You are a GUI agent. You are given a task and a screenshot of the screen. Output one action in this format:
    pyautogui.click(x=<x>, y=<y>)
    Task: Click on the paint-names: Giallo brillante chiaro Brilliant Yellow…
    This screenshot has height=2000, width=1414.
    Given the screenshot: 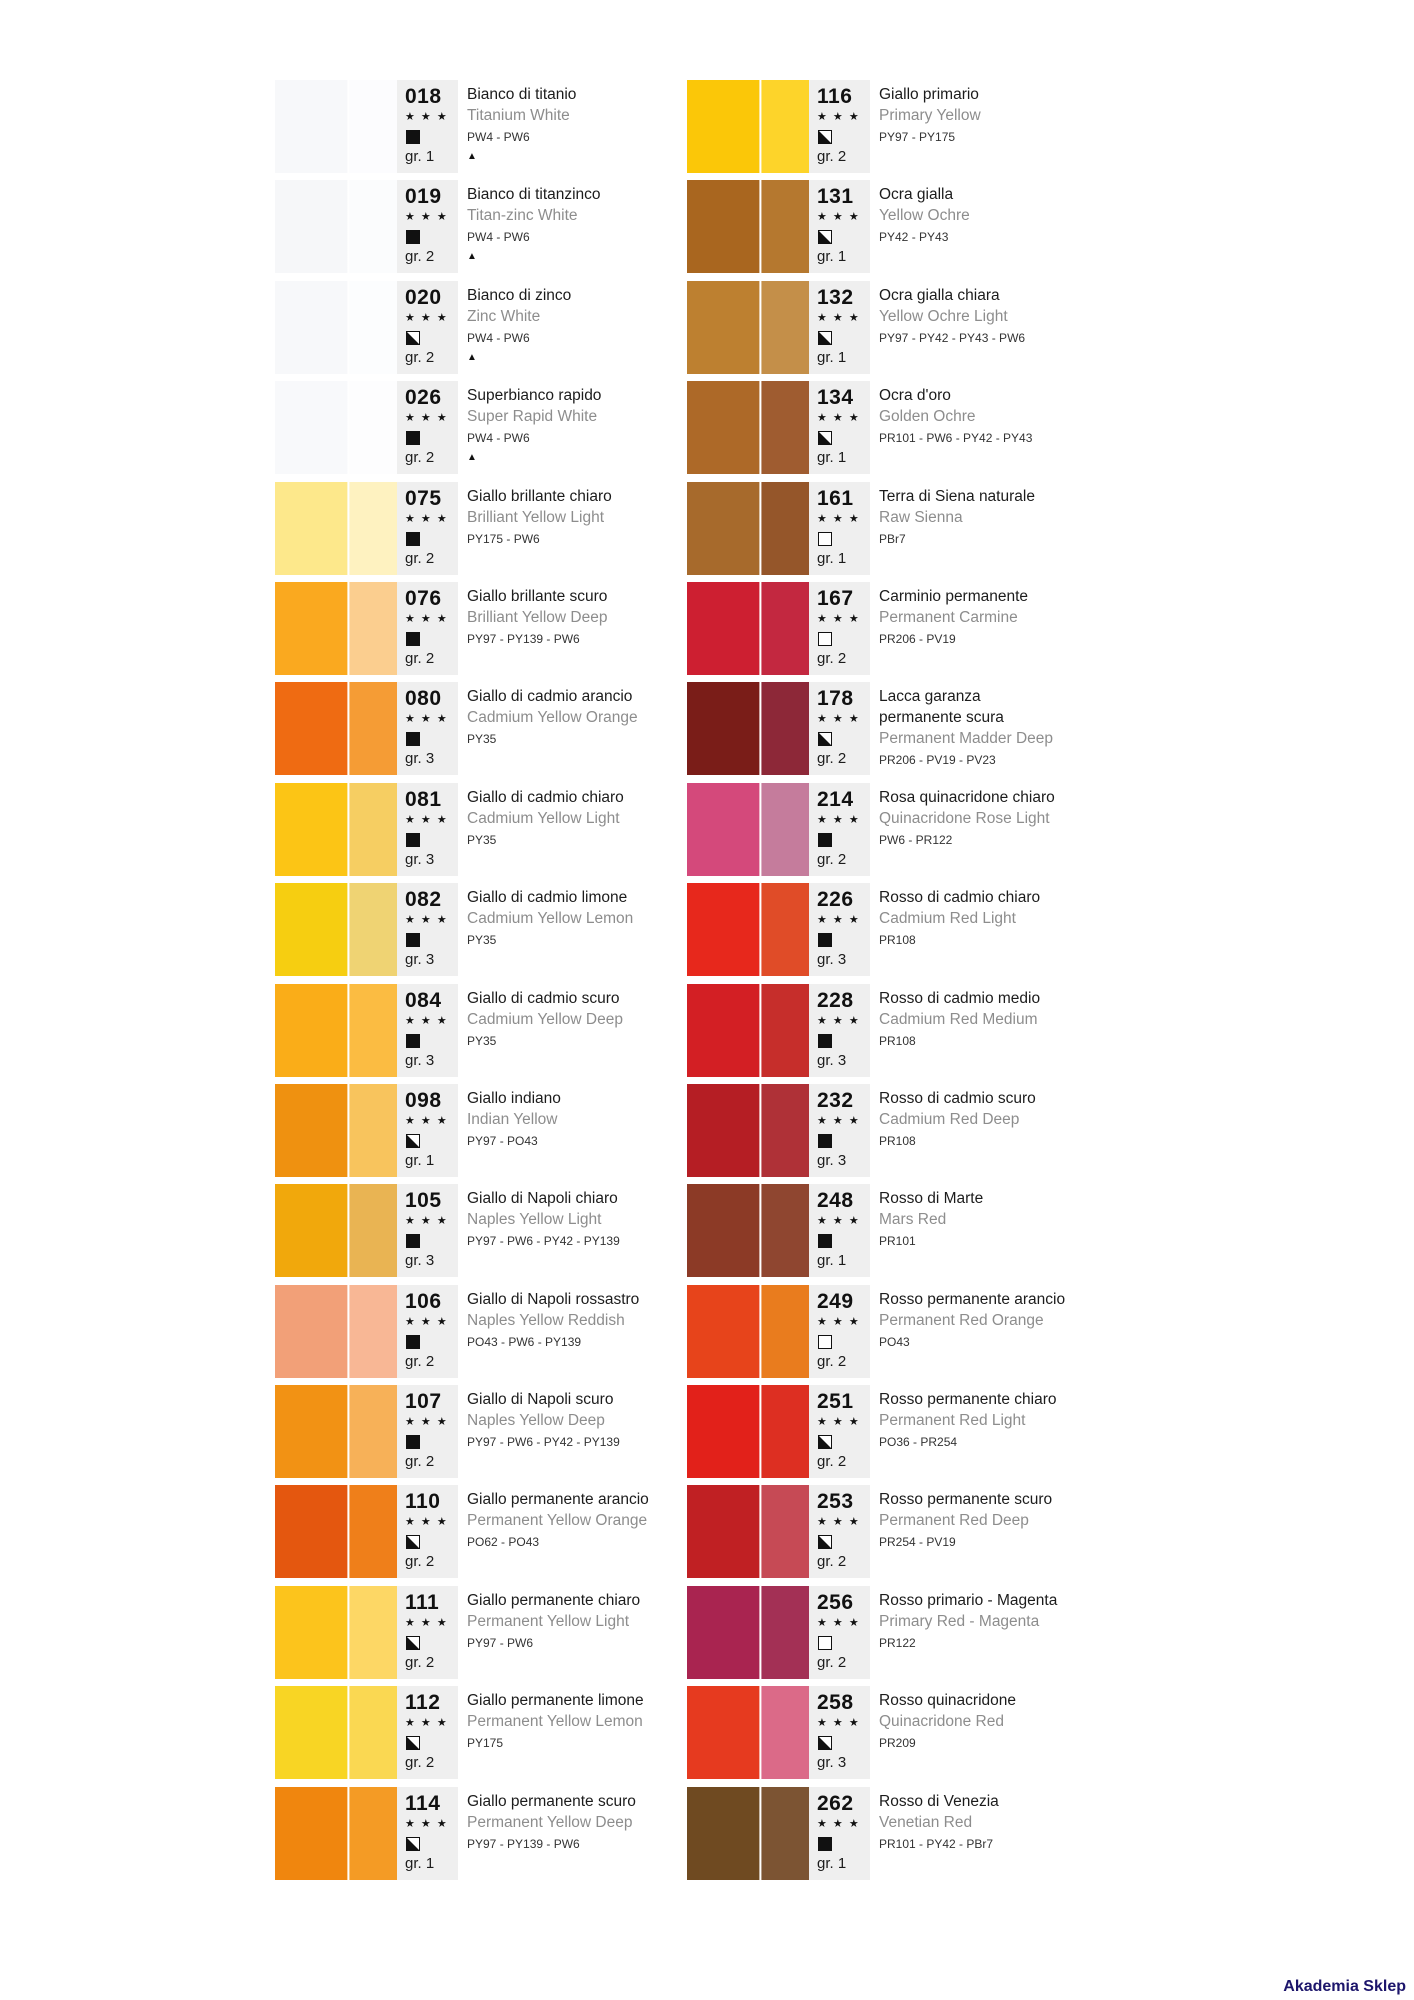 What is the action you would take?
    pyautogui.click(x=592, y=528)
    